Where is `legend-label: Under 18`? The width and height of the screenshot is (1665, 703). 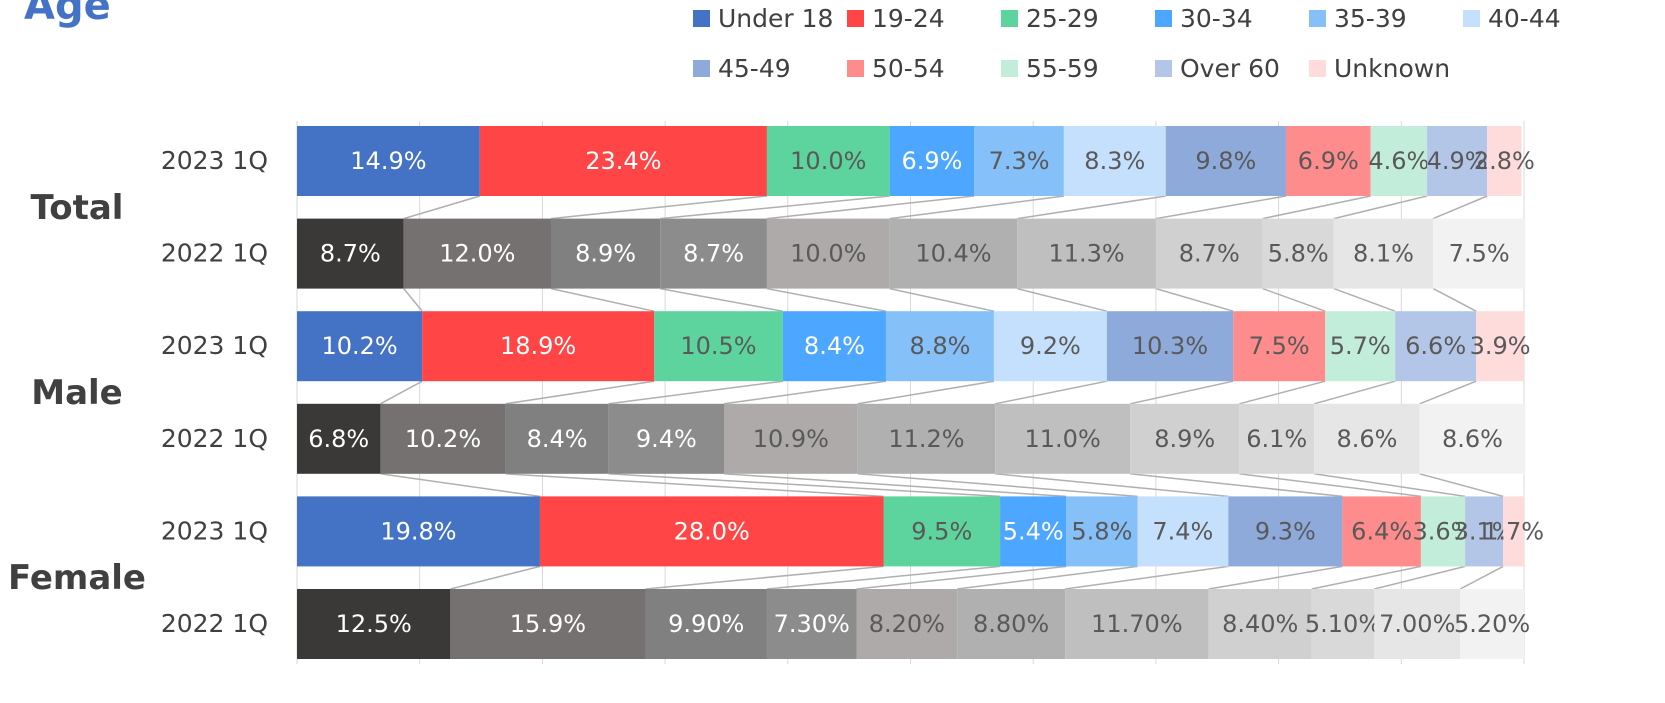 legend-label: Under 18 is located at coordinates (775, 18).